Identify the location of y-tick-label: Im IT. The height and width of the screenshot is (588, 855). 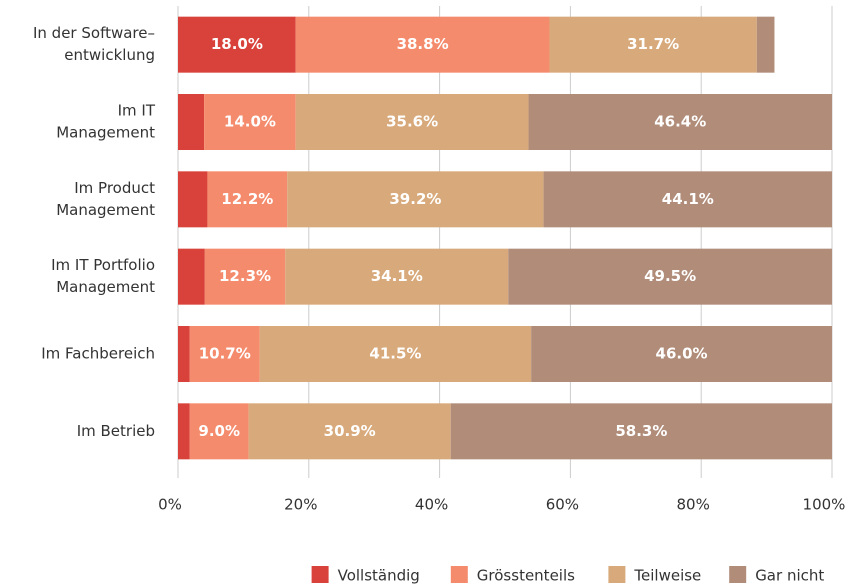
(137, 111).